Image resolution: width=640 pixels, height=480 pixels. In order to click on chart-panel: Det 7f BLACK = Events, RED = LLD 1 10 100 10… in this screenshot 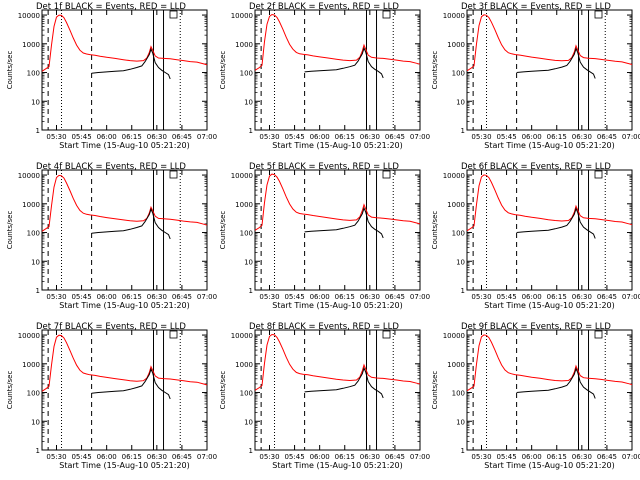, I will do `click(111, 396)`.